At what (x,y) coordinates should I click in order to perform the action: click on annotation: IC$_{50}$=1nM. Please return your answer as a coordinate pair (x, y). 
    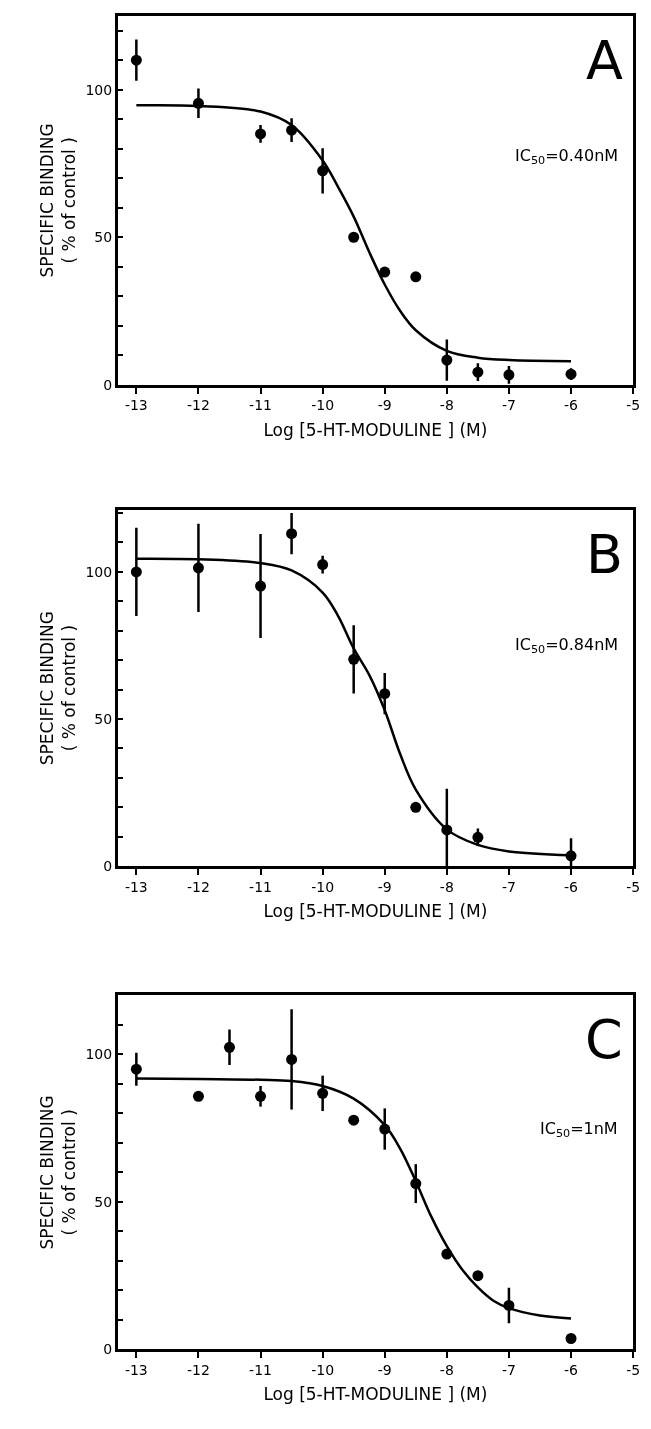
    Looking at the image, I should click on (579, 1130).